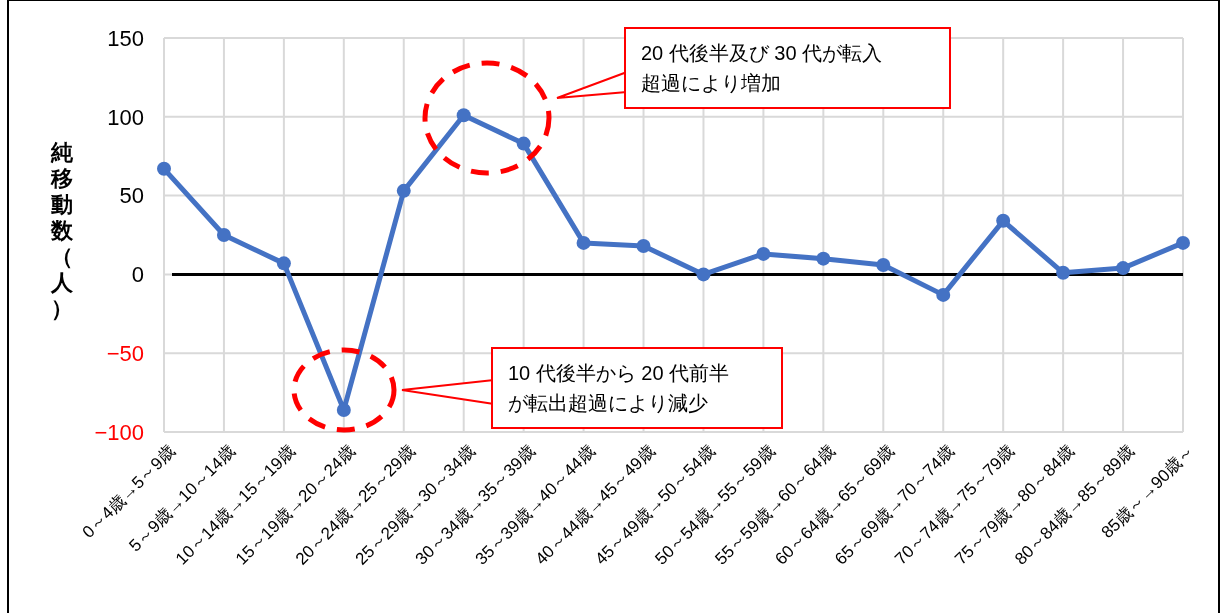  I want to click on y-tick-label: −50, so click(125, 353).